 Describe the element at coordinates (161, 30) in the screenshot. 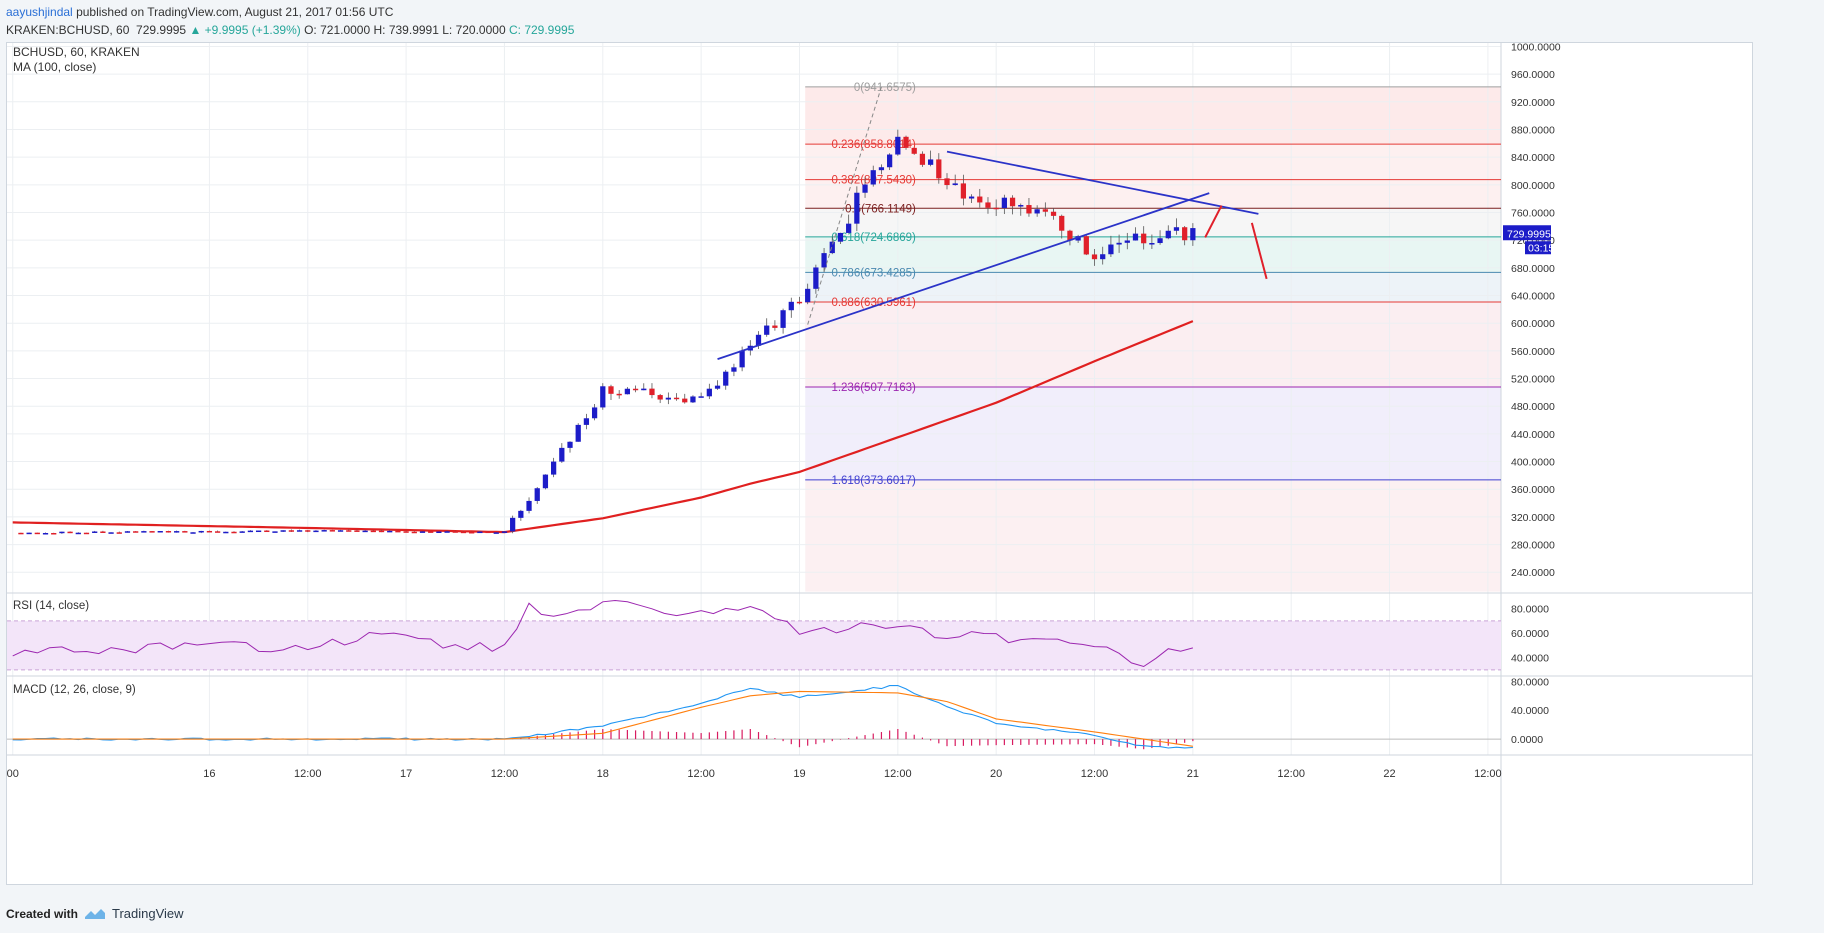

I see `last-price: 729.9995` at that location.